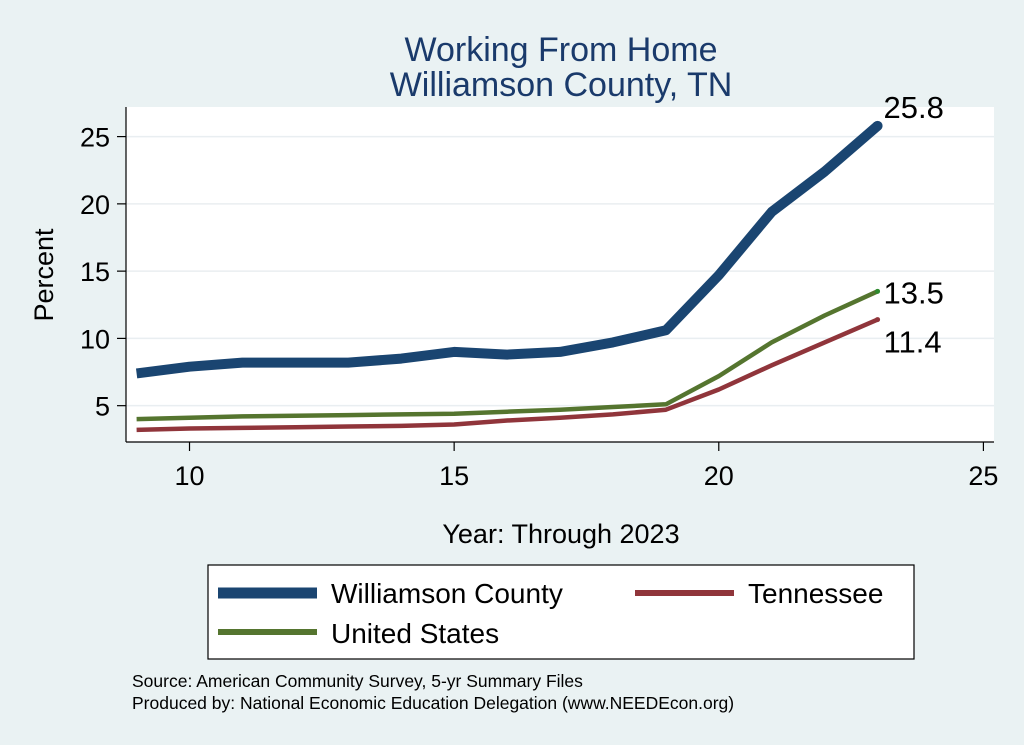  Describe the element at coordinates (95, 272) in the screenshot. I see `y-tick-label-15: 15` at that location.